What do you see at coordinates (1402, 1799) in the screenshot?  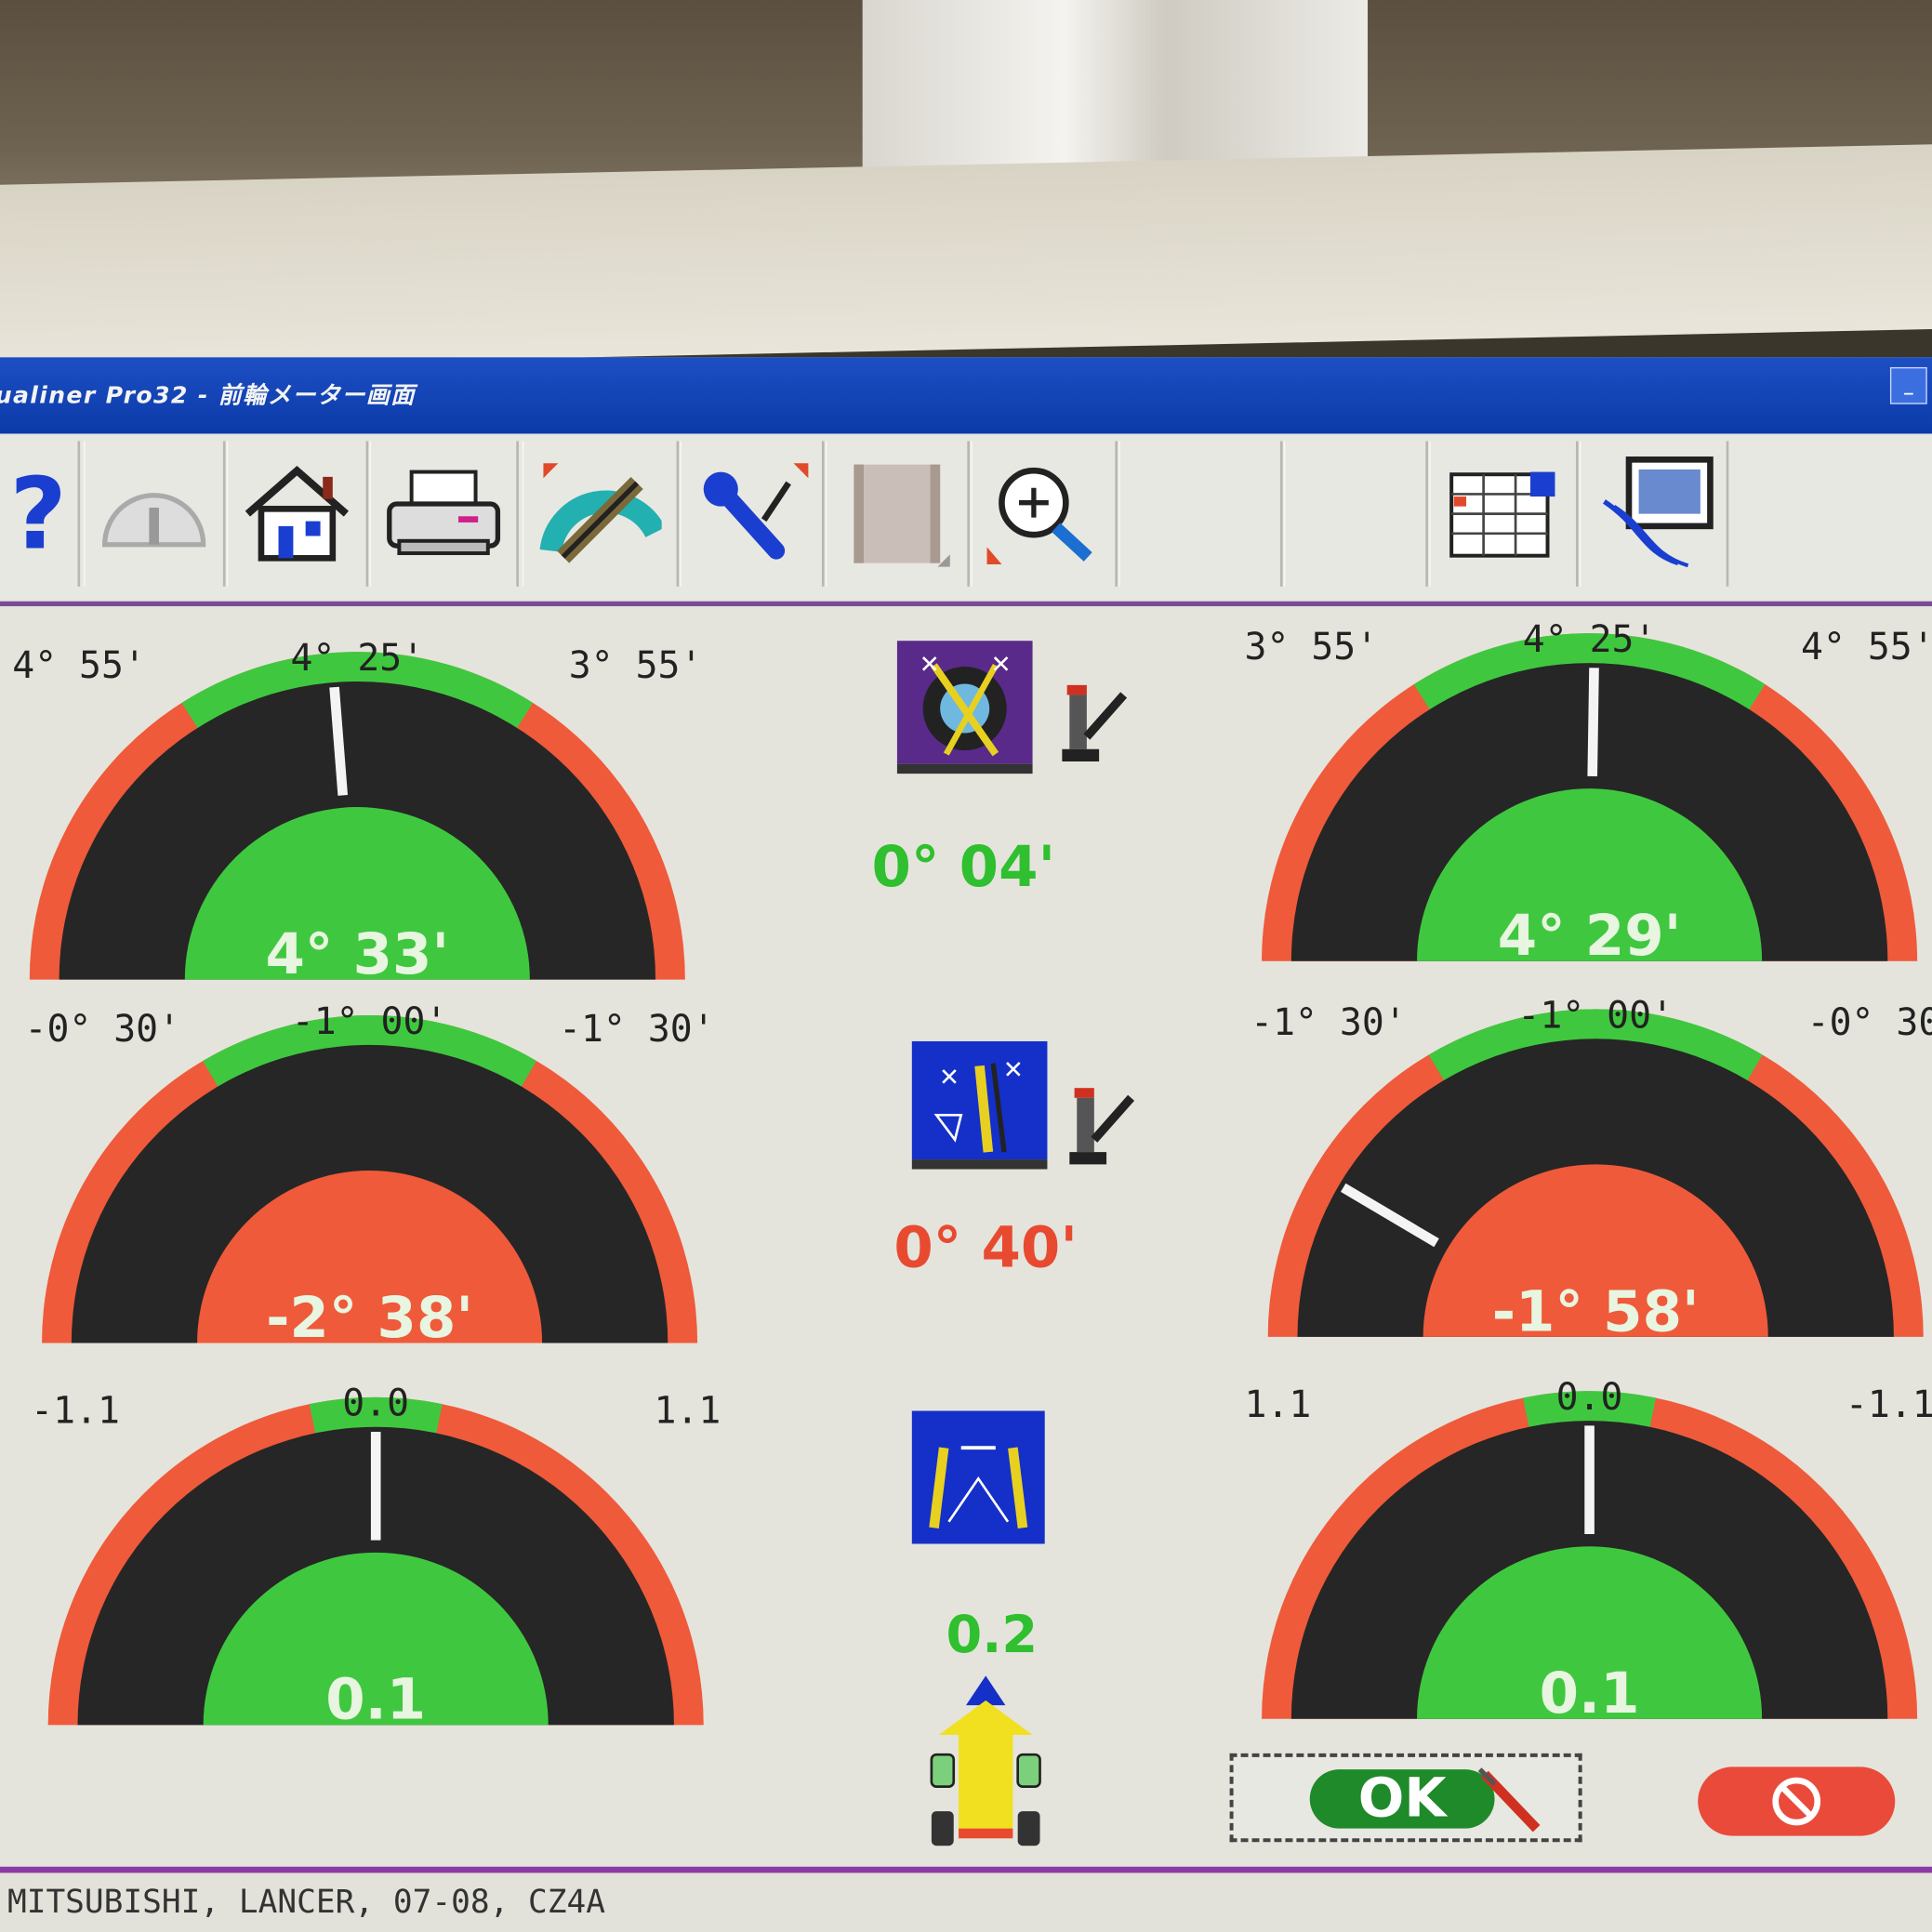 I see `ok-label: OK` at bounding box center [1402, 1799].